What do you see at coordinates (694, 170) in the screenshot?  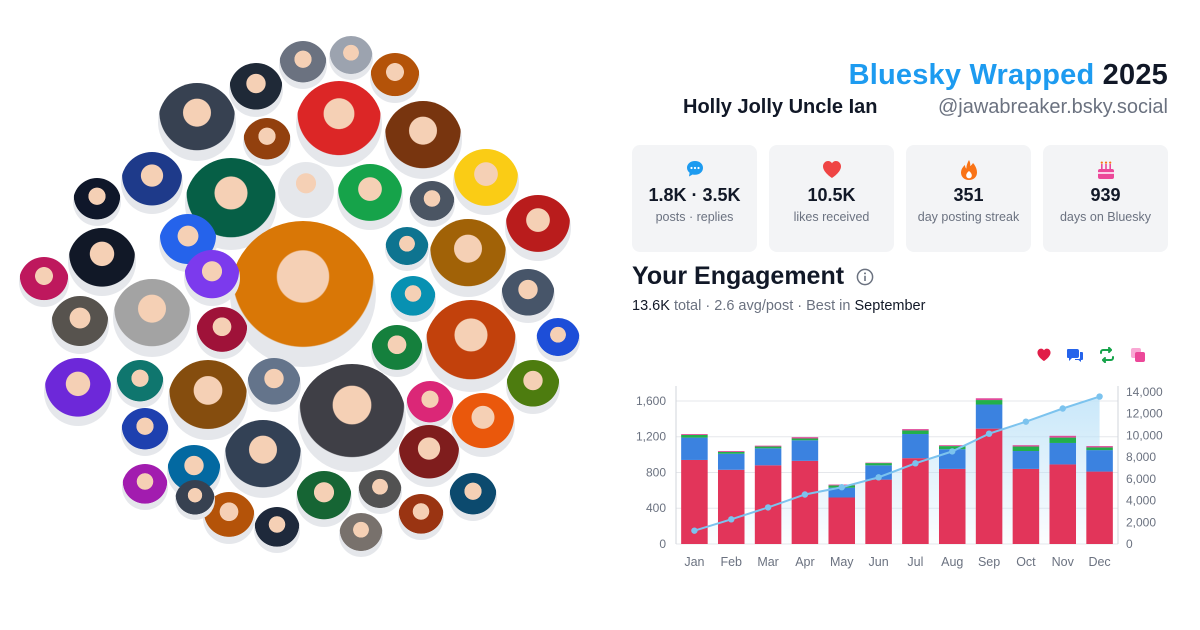 I see `speech-bubble-icon` at bounding box center [694, 170].